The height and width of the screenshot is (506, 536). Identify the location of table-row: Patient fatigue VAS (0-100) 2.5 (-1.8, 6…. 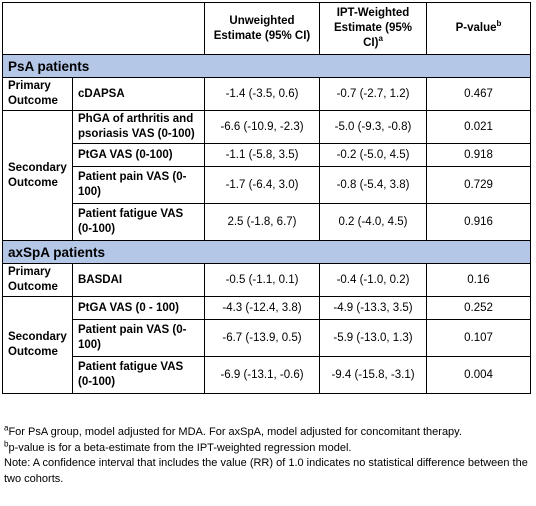
(267, 222).